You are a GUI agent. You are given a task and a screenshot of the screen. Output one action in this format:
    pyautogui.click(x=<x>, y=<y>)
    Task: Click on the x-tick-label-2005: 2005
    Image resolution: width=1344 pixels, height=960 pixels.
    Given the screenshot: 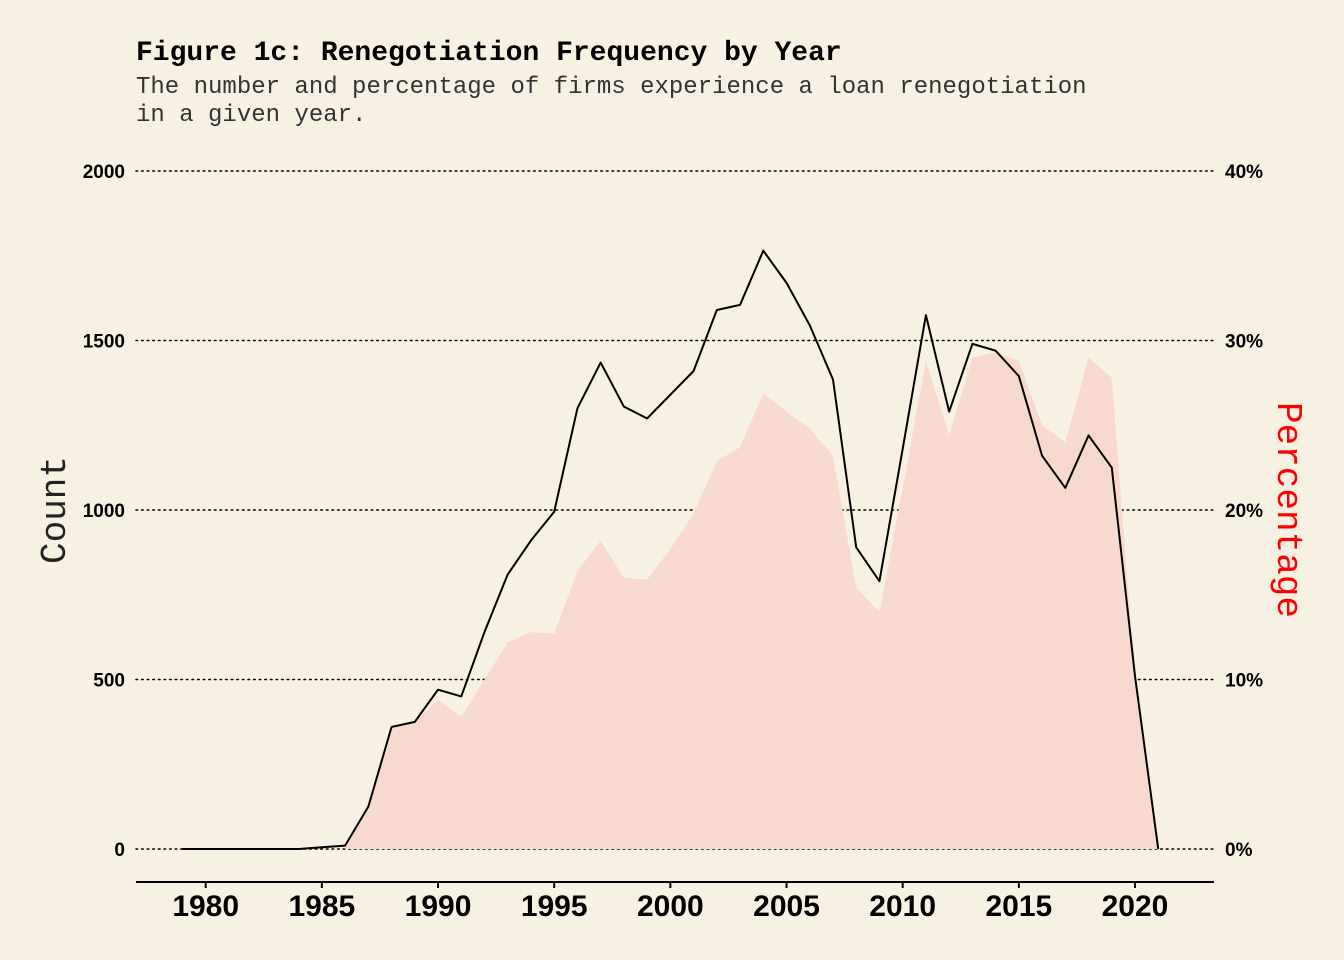 What is the action you would take?
    pyautogui.click(x=786, y=906)
    